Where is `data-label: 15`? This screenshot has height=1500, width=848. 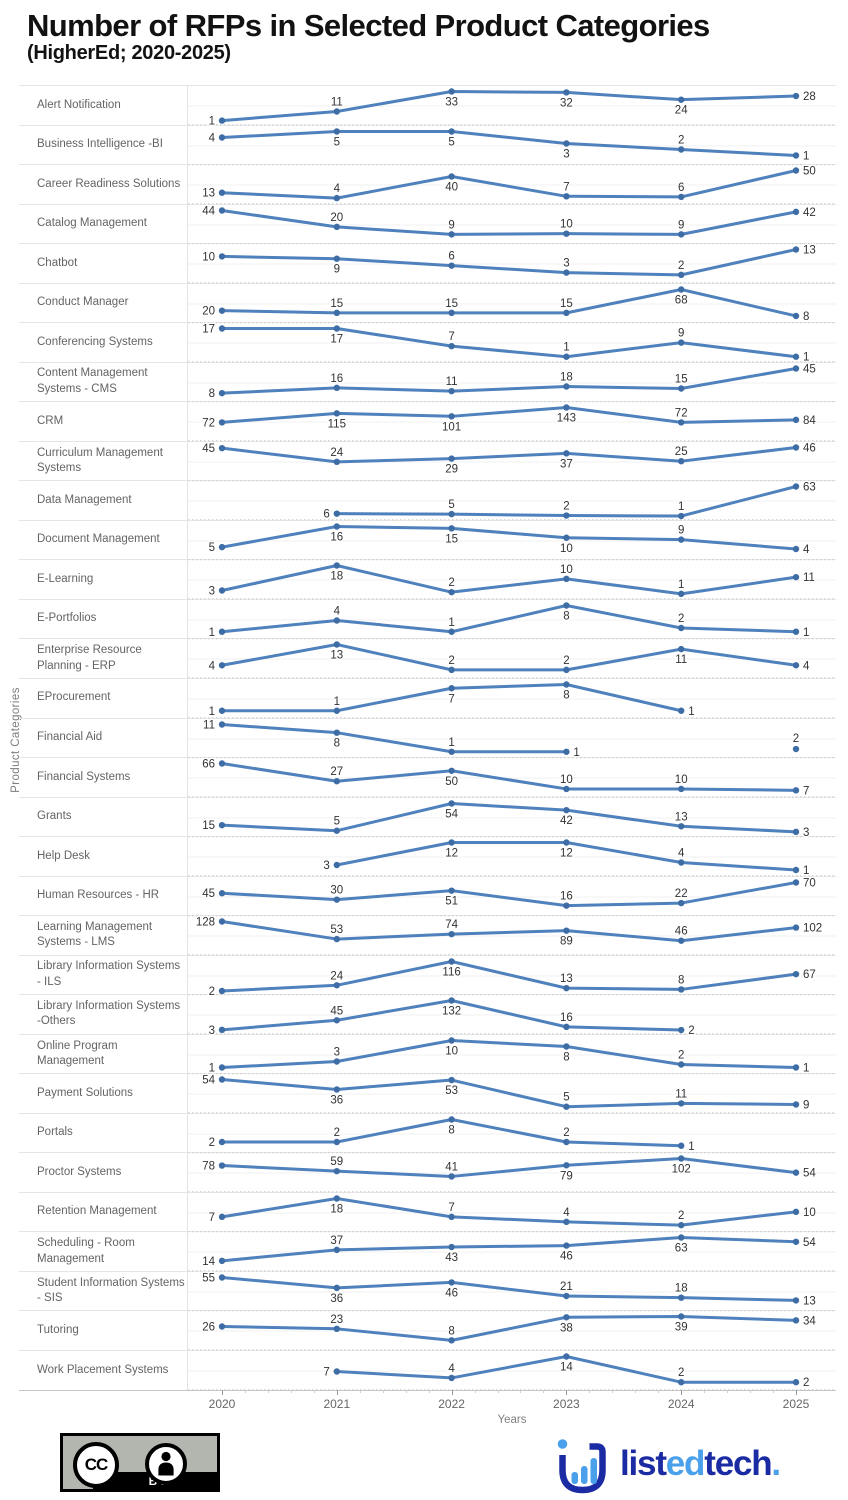 data-label: 15 is located at coordinates (451, 304).